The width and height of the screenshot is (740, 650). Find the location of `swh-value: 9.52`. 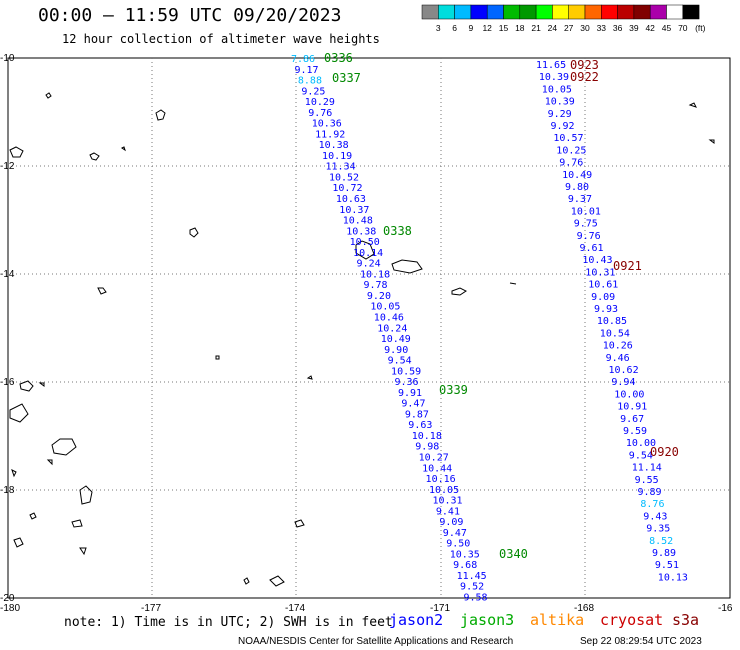

swh-value: 9.52 is located at coordinates (472, 587).